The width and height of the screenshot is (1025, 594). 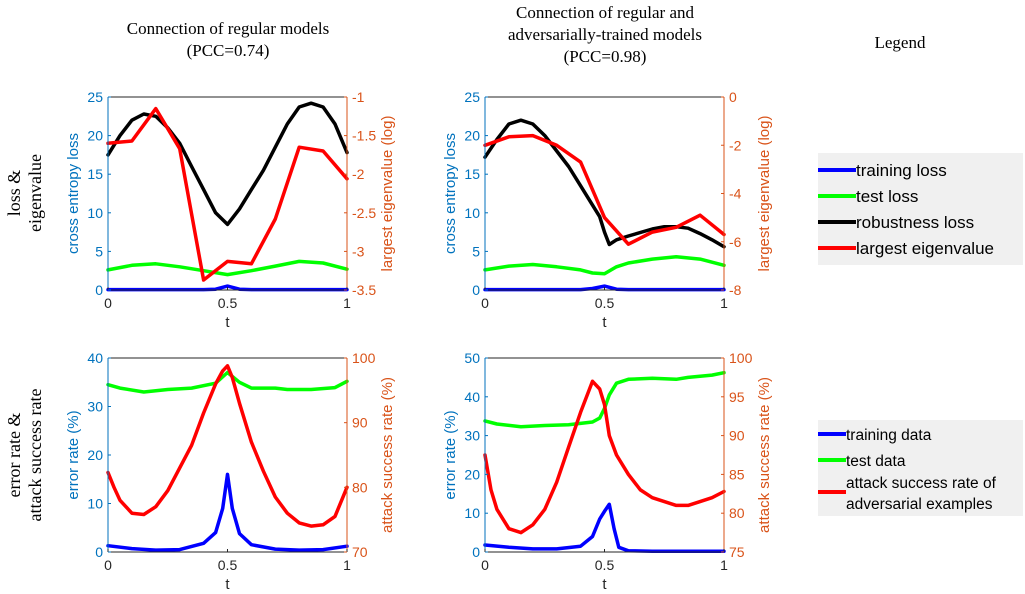 What do you see at coordinates (450, 193) in the screenshot?
I see `chart-2-ylabel: cross entropy loss` at bounding box center [450, 193].